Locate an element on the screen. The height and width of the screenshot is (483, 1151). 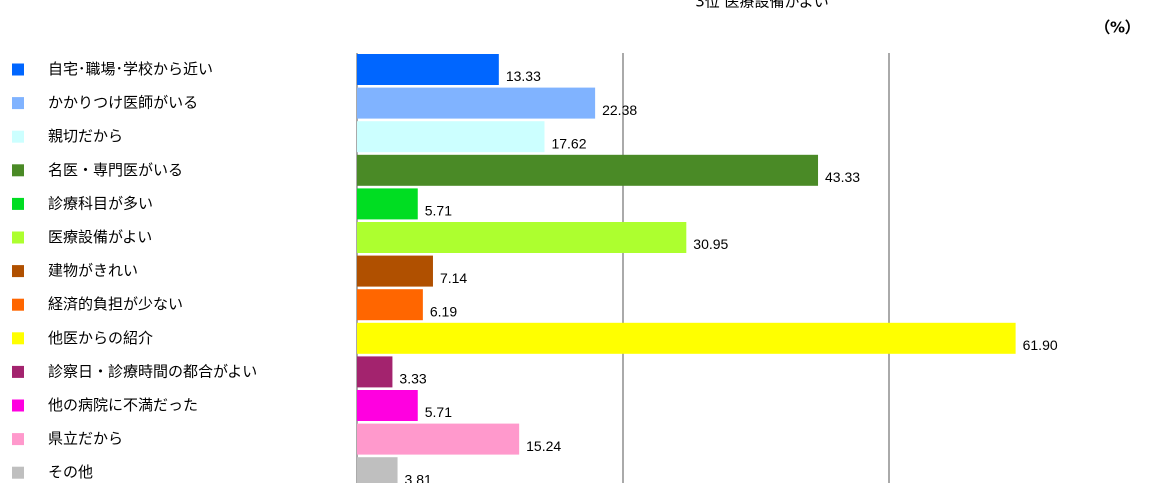
value-label: 13.33 is located at coordinates (523, 76).